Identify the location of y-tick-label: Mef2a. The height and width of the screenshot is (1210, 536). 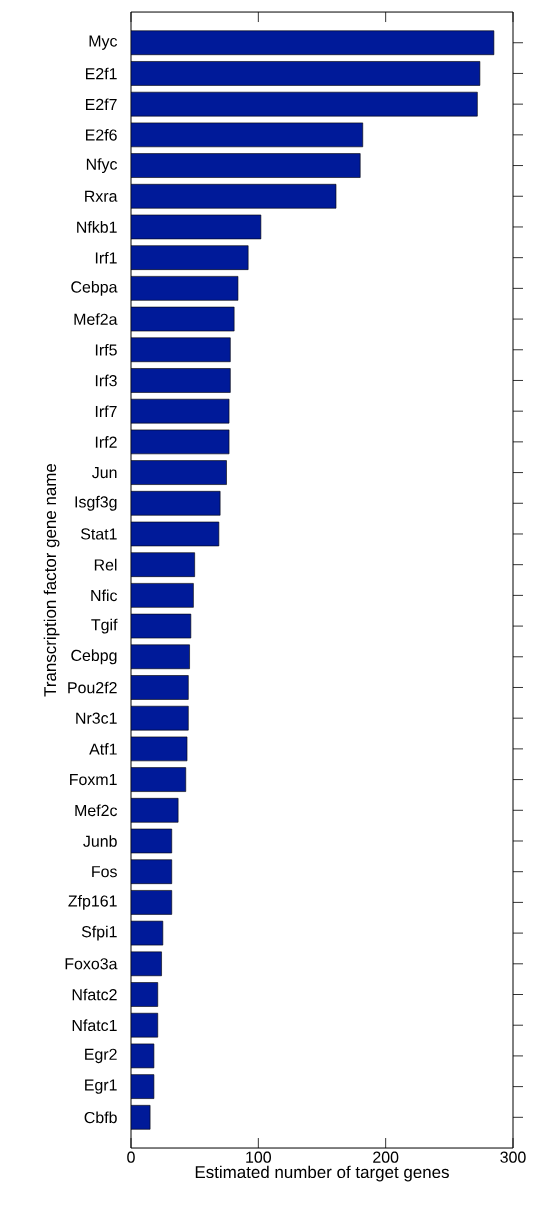
(96, 319).